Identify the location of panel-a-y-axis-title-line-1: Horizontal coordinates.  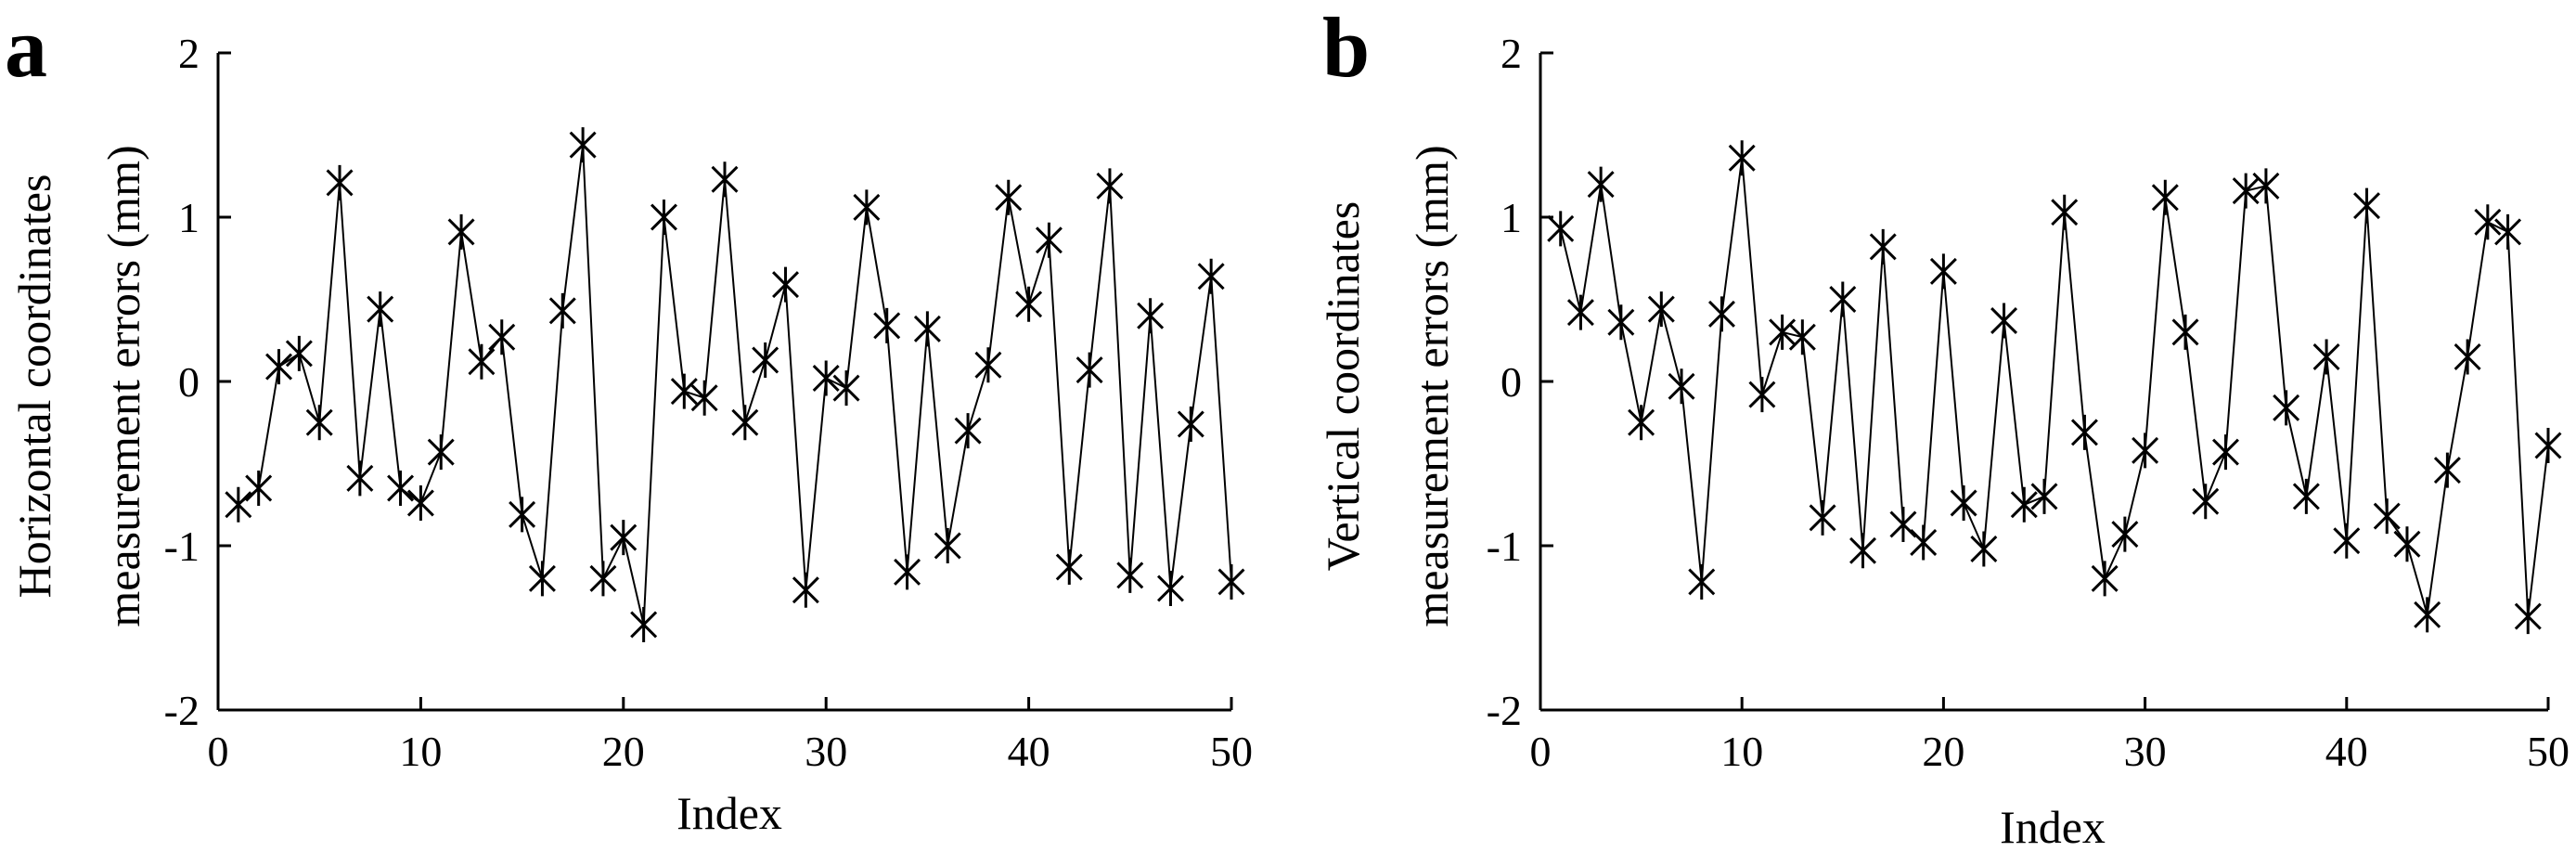
(34, 386).